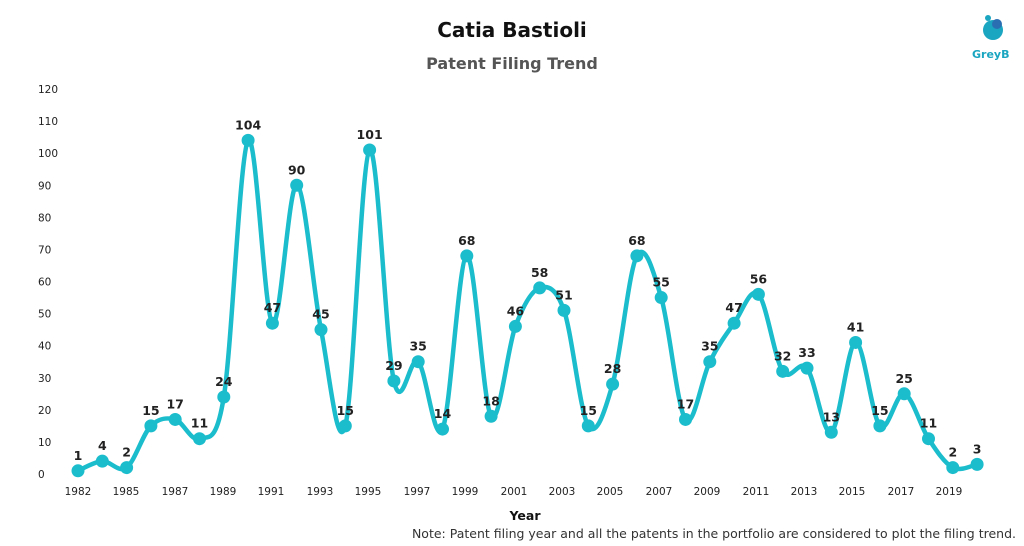 This screenshot has height=546, width=1024. Describe the element at coordinates (610, 492) in the screenshot. I see `x-tick-label: 2005` at that location.